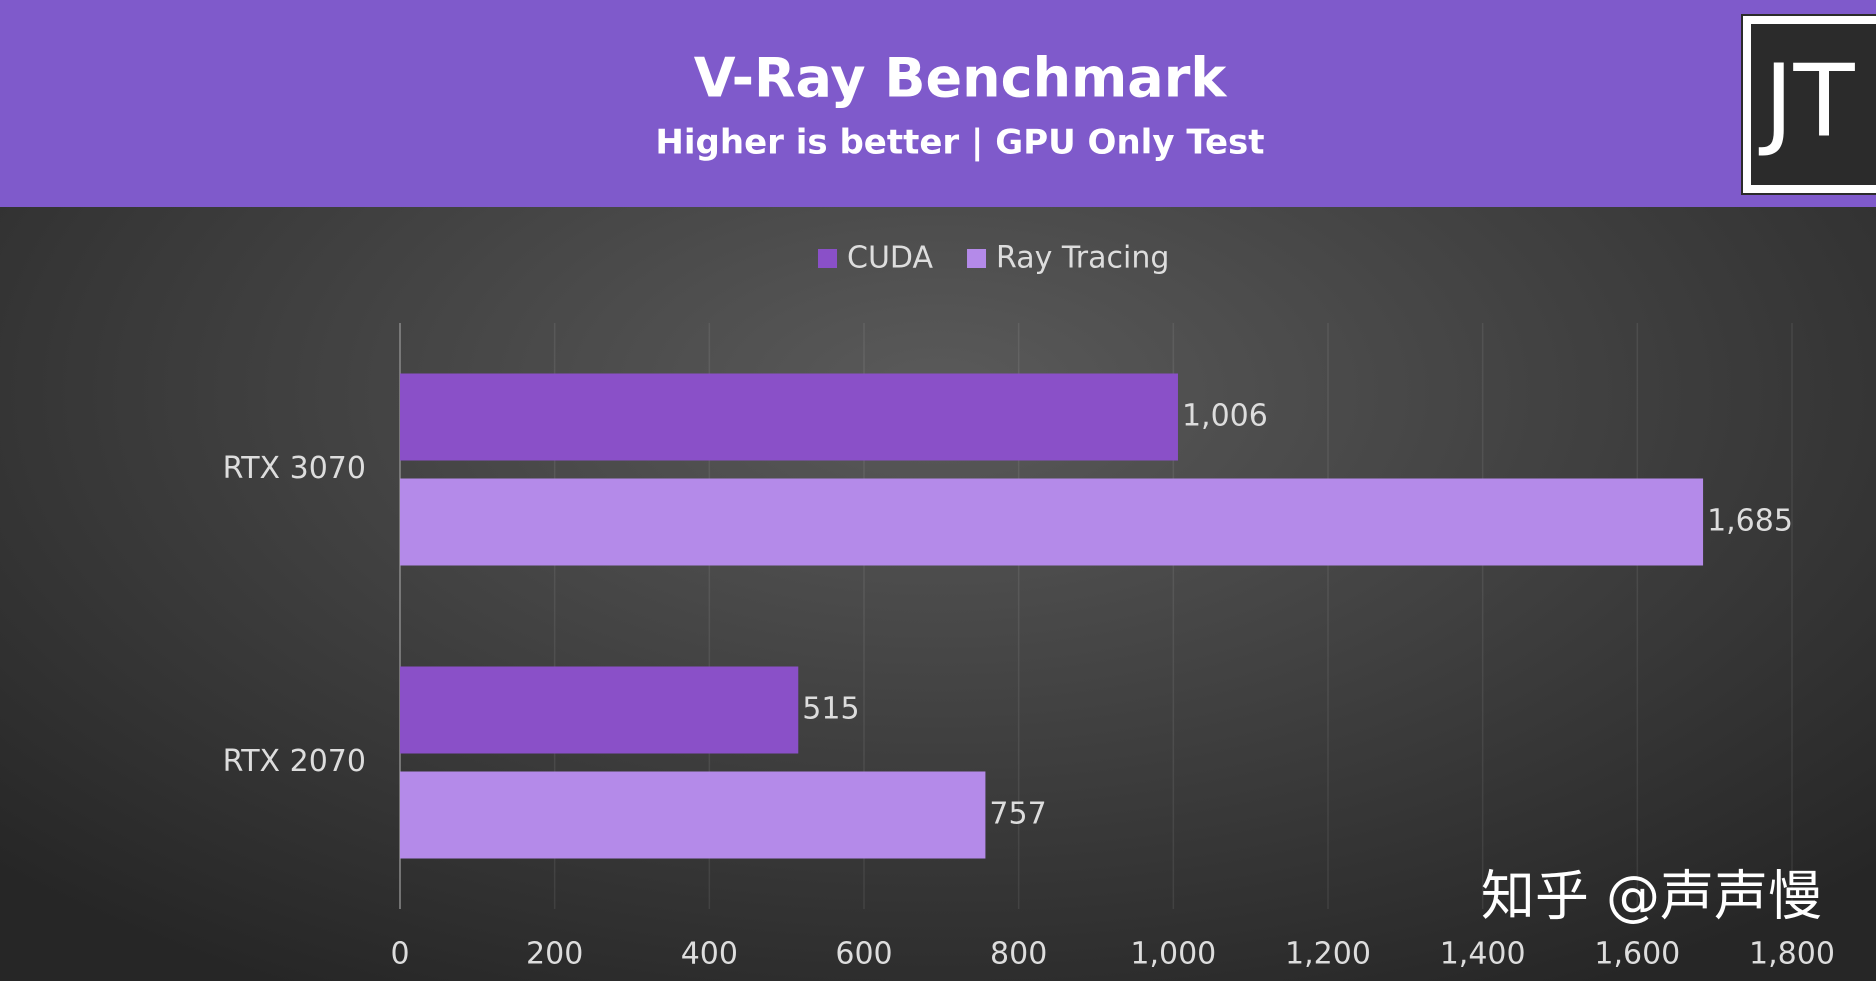 This screenshot has height=985, width=1876. Describe the element at coordinates (1018, 954) in the screenshot. I see `x-tick-label: 800` at that location.